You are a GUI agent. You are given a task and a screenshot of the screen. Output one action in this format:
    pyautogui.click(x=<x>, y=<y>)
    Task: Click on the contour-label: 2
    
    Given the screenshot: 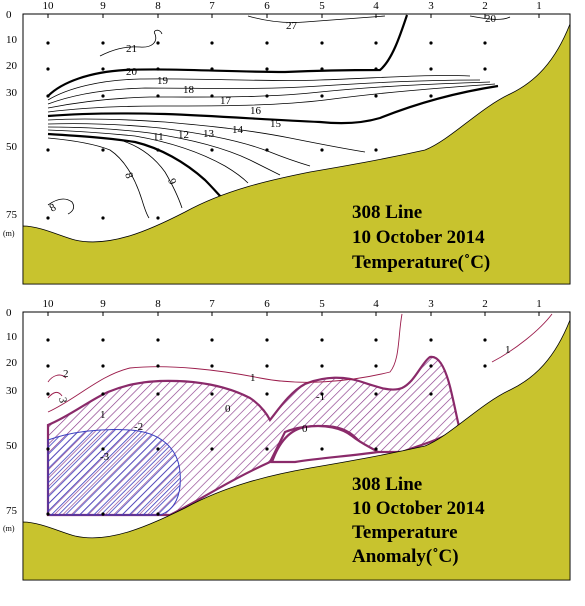 What is the action you would take?
    pyautogui.click(x=66, y=374)
    